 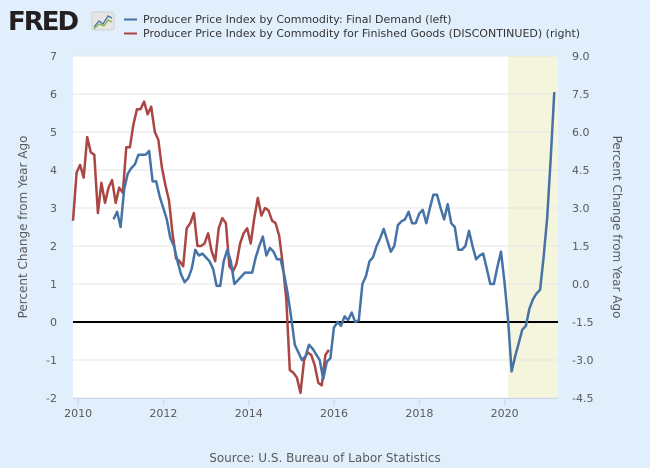 What do you see at coordinates (582, 398) in the screenshot?
I see `y-right-tick-label: -4.5` at bounding box center [582, 398].